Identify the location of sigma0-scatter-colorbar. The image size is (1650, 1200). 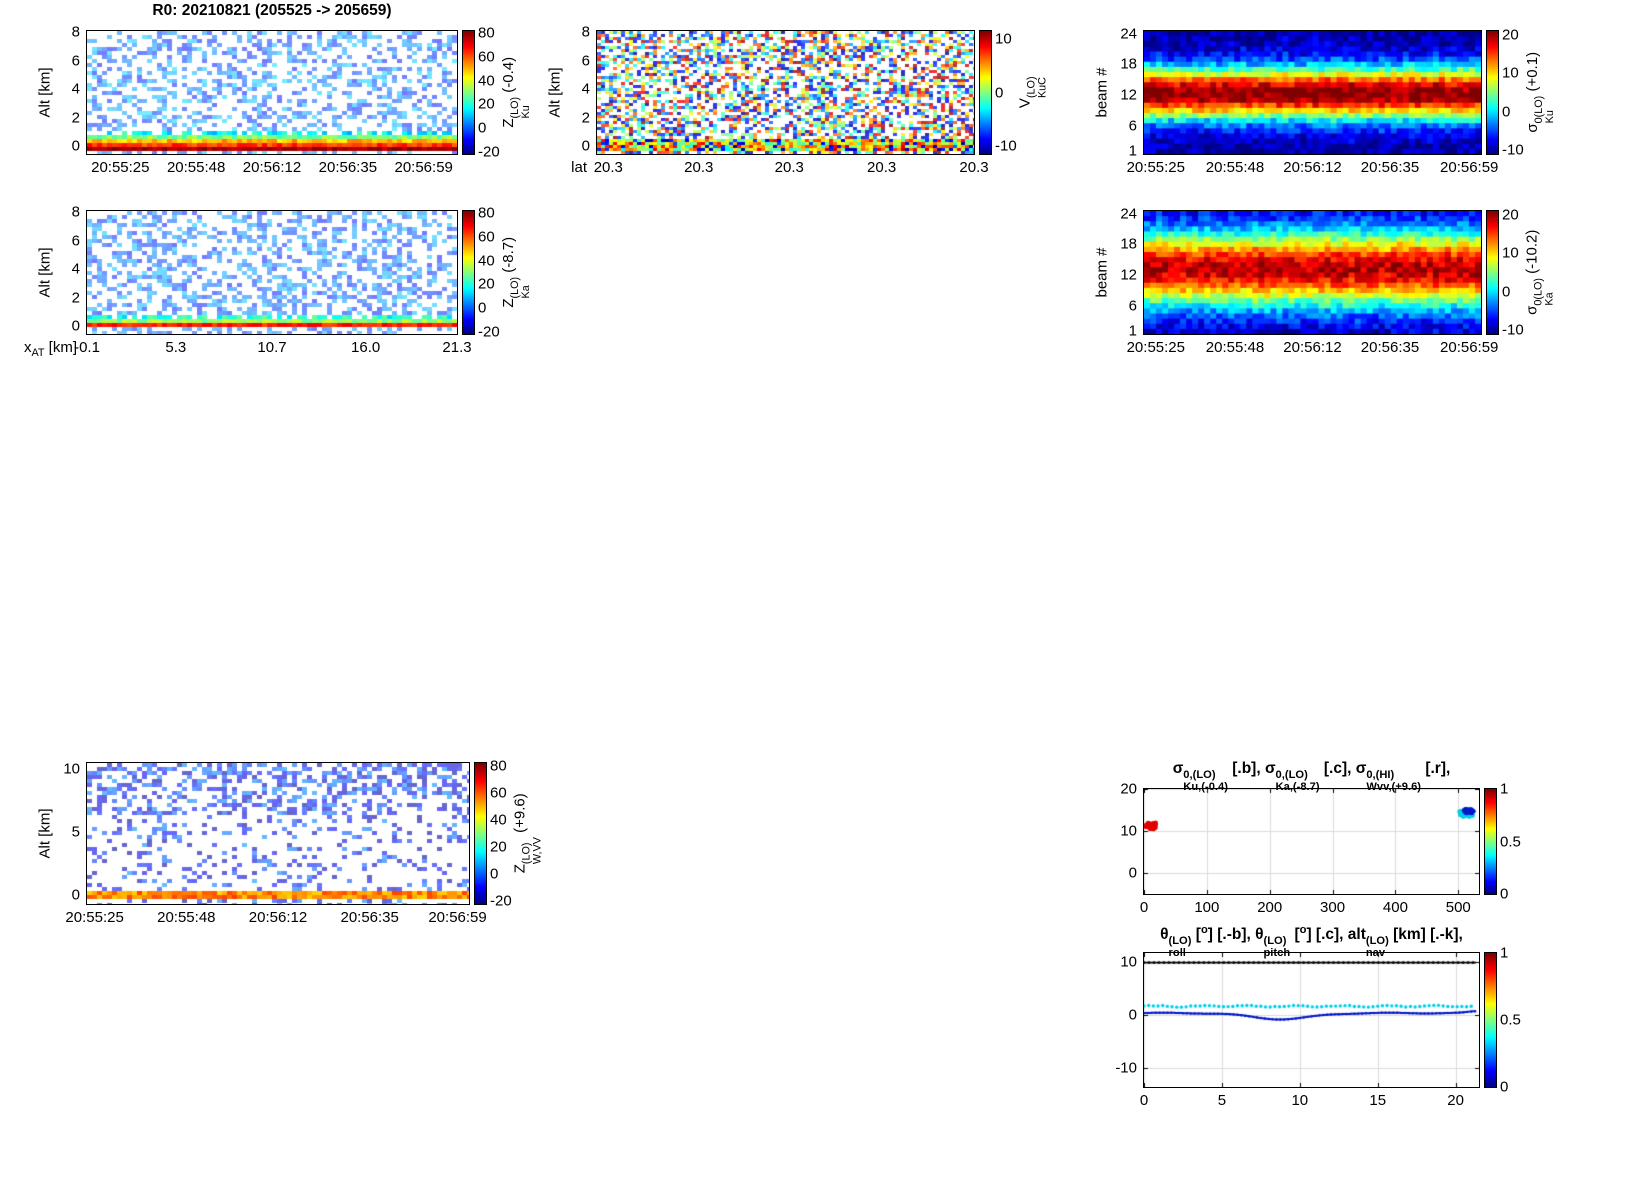
(1490, 841).